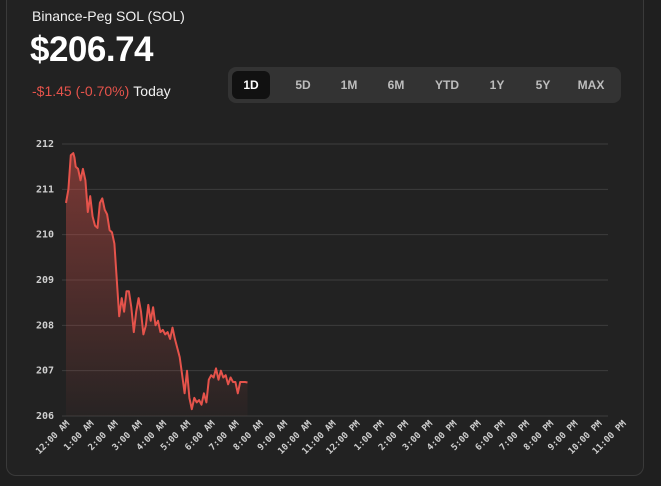 The image size is (661, 486). I want to click on range-button-max: MAX, so click(591, 85).